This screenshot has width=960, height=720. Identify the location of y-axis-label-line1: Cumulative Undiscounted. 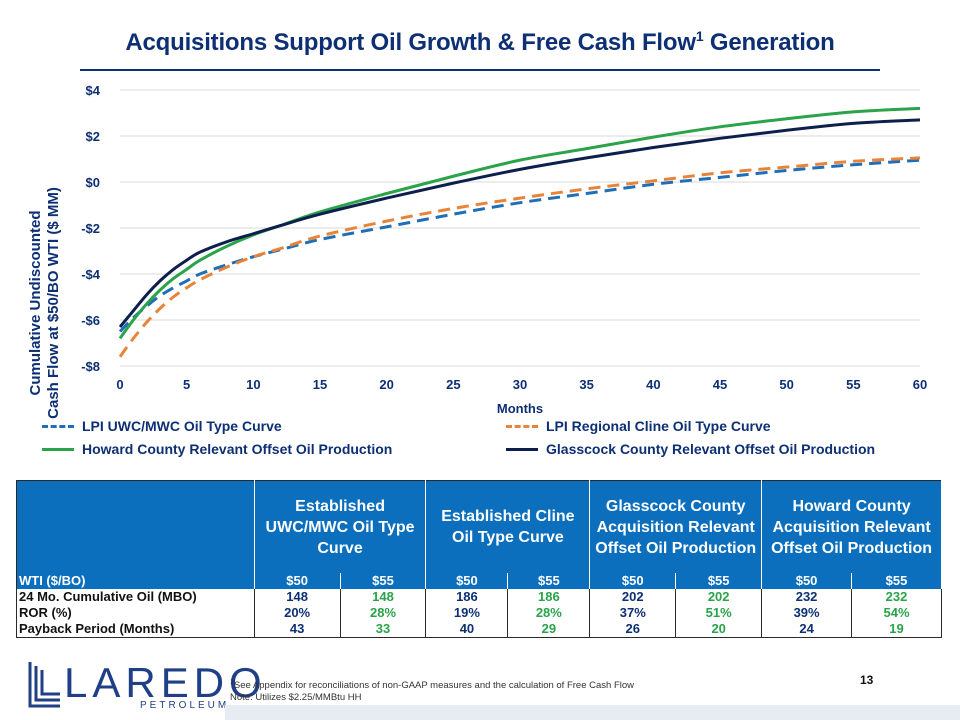
(35, 302).